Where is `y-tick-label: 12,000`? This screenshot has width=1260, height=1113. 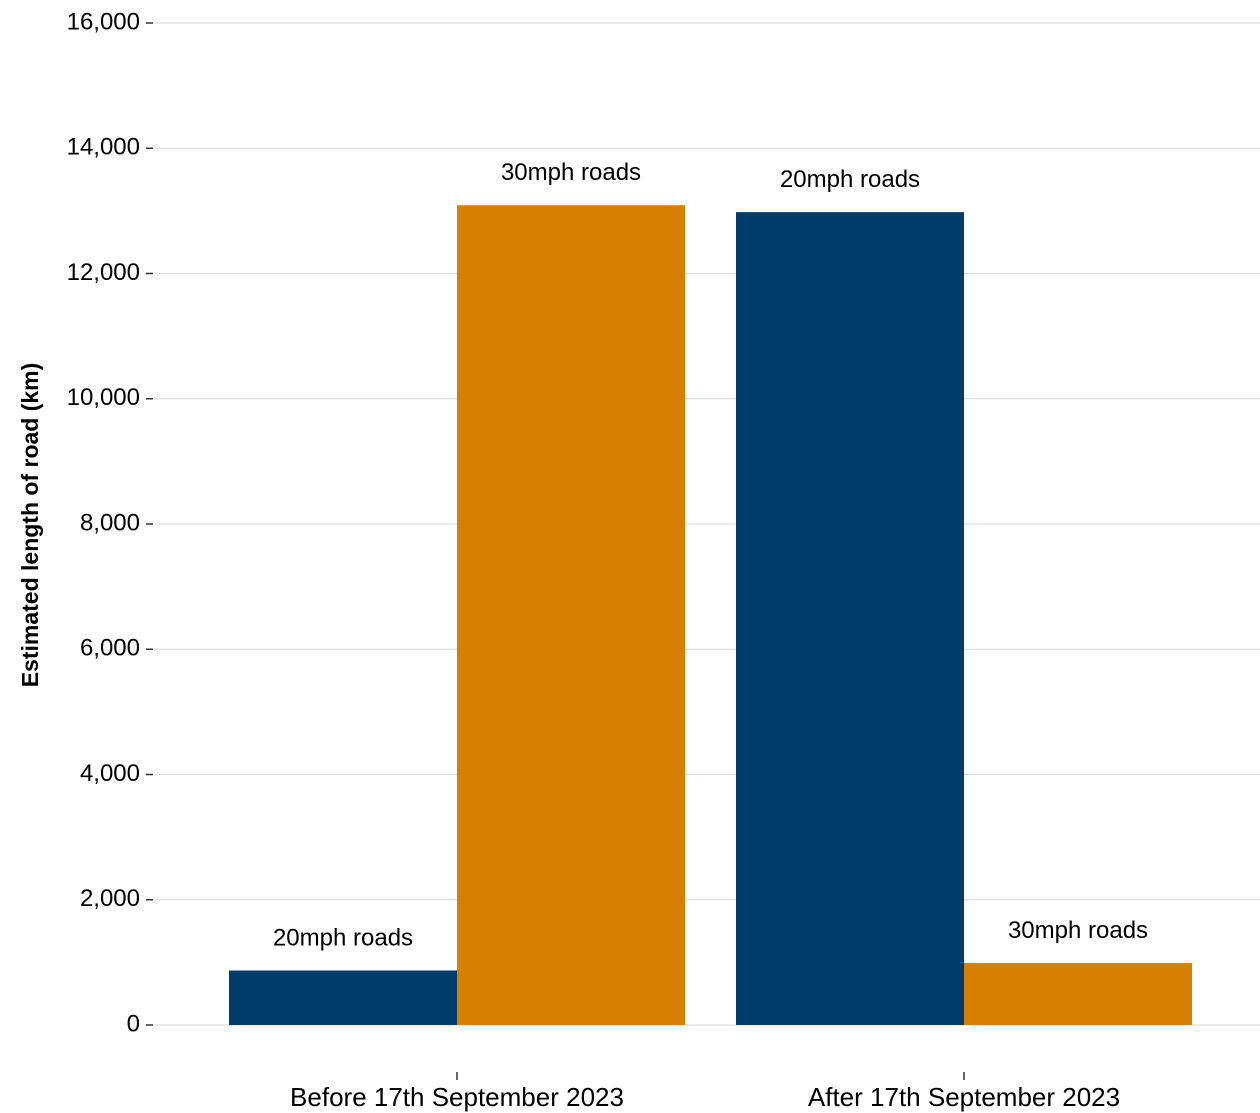 y-tick-label: 12,000 is located at coordinates (103, 272).